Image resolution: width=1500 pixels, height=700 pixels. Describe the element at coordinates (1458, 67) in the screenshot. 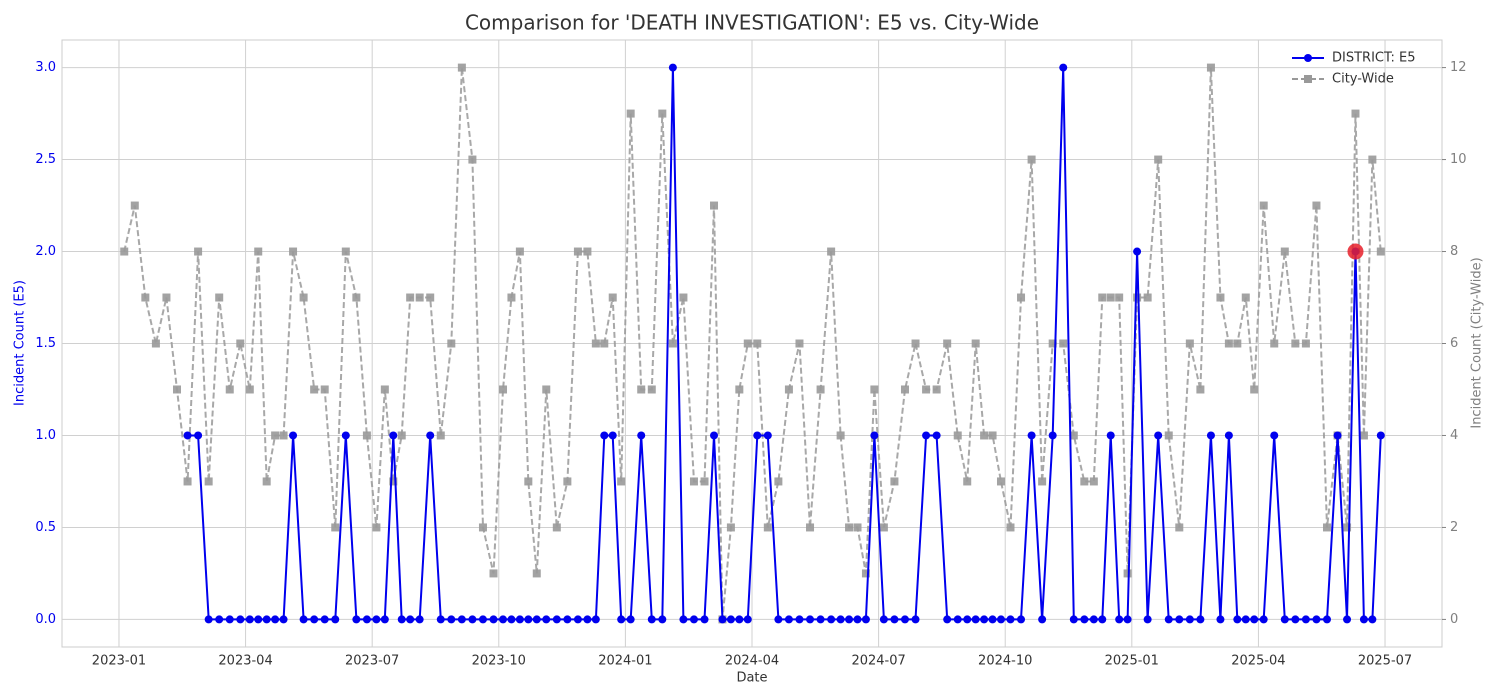

I see `y2-tick-label: 12` at that location.